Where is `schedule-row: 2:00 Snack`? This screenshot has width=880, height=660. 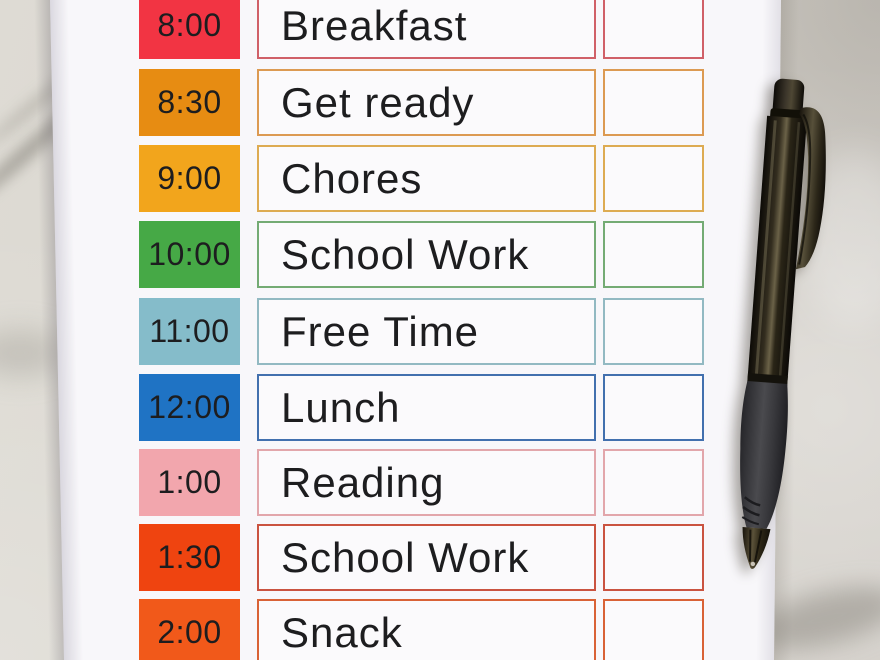
schedule-row: 2:00 Snack is located at coordinates (415, 629).